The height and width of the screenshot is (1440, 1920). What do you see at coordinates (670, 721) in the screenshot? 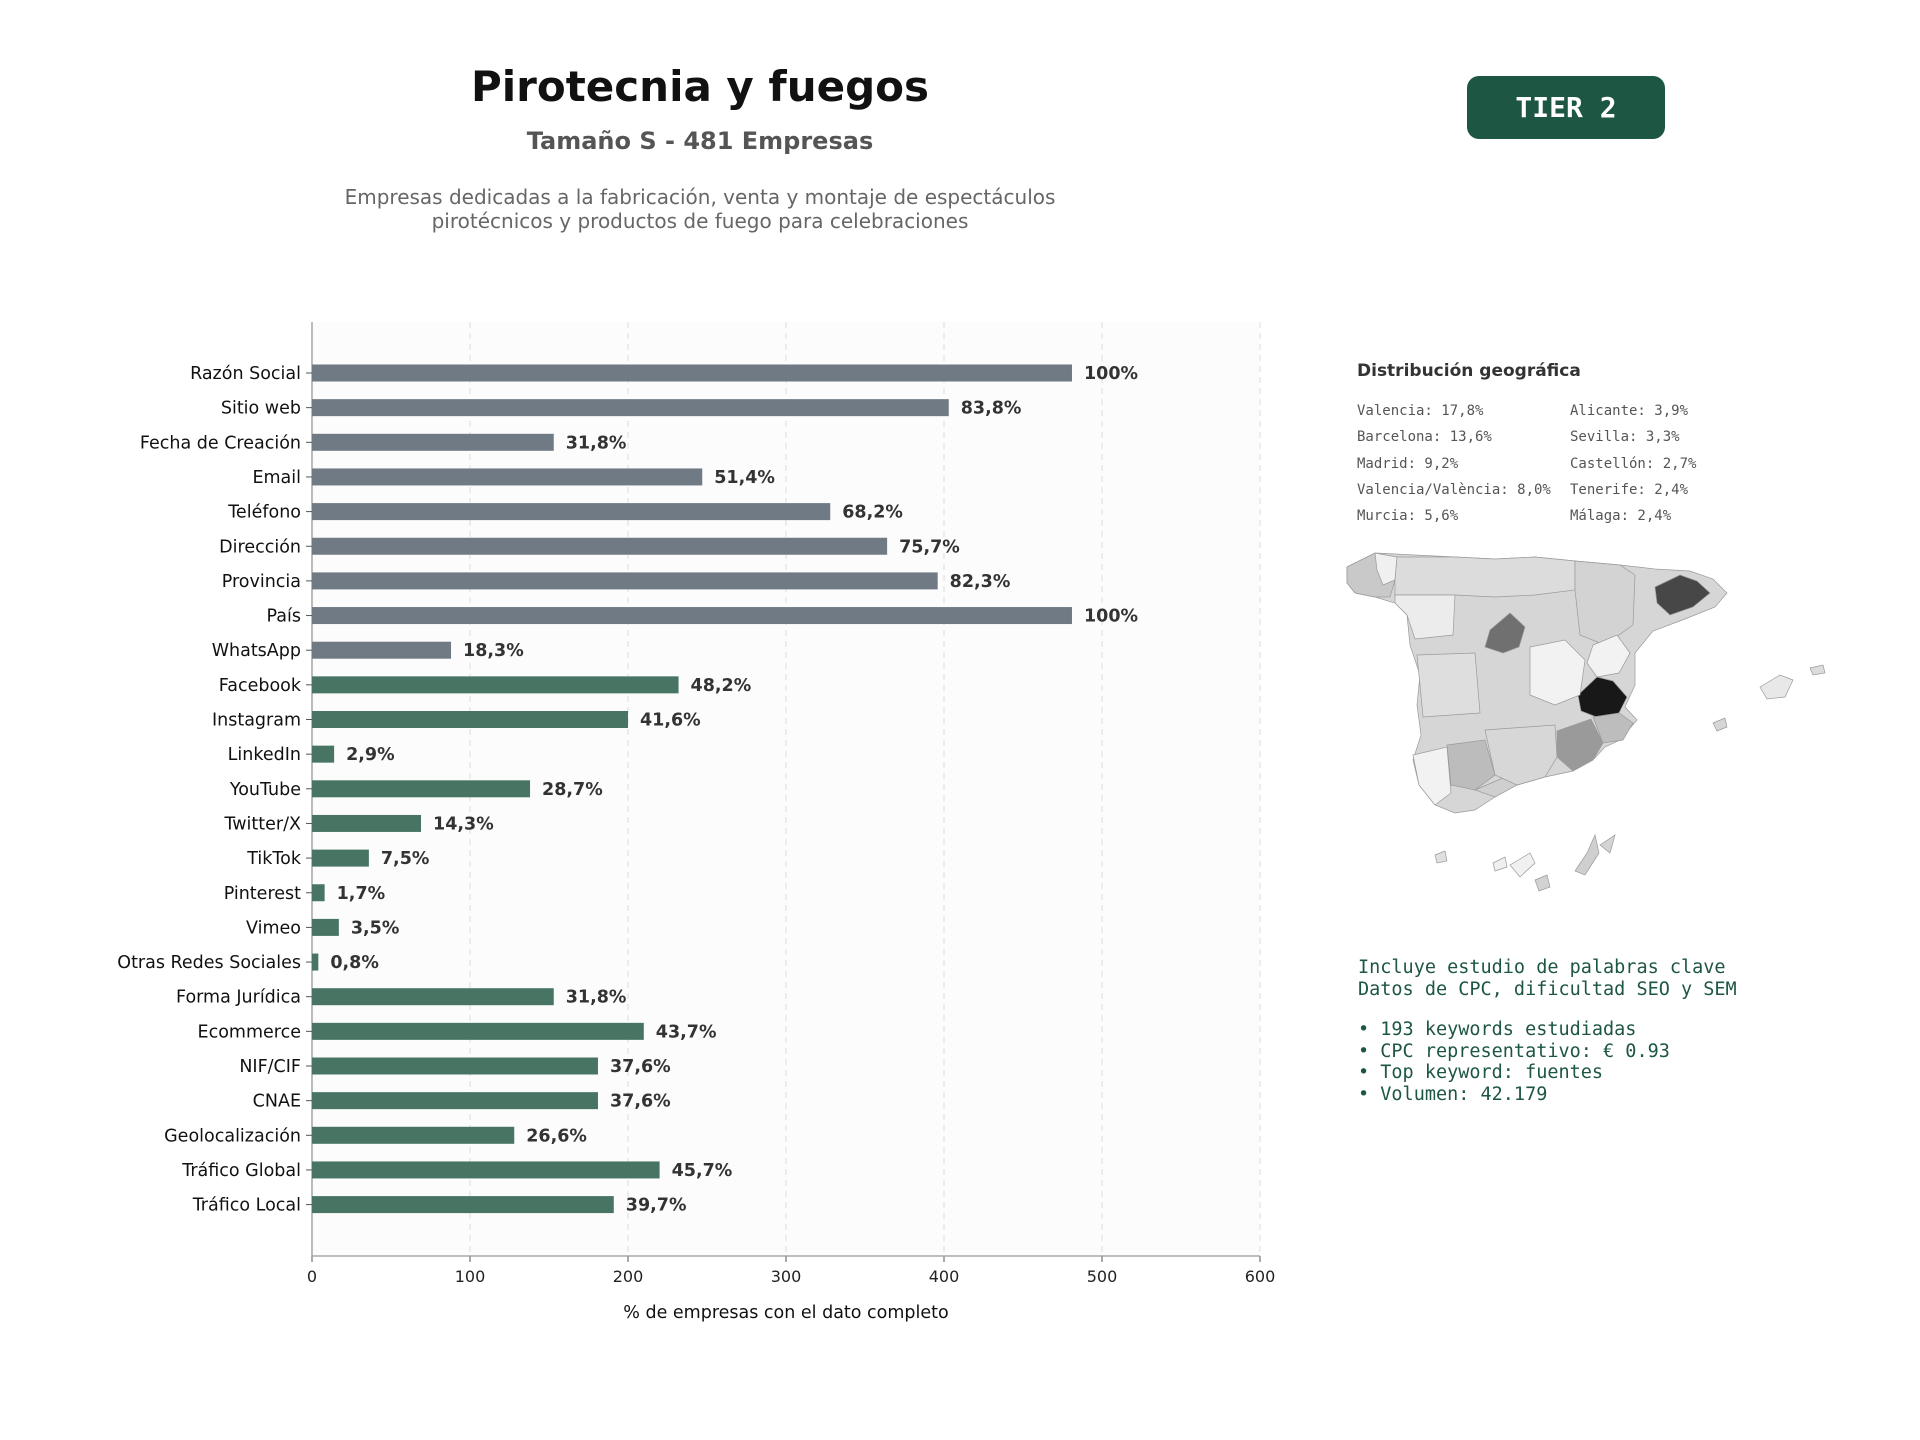
I see `data-label: 41,6%` at bounding box center [670, 721].